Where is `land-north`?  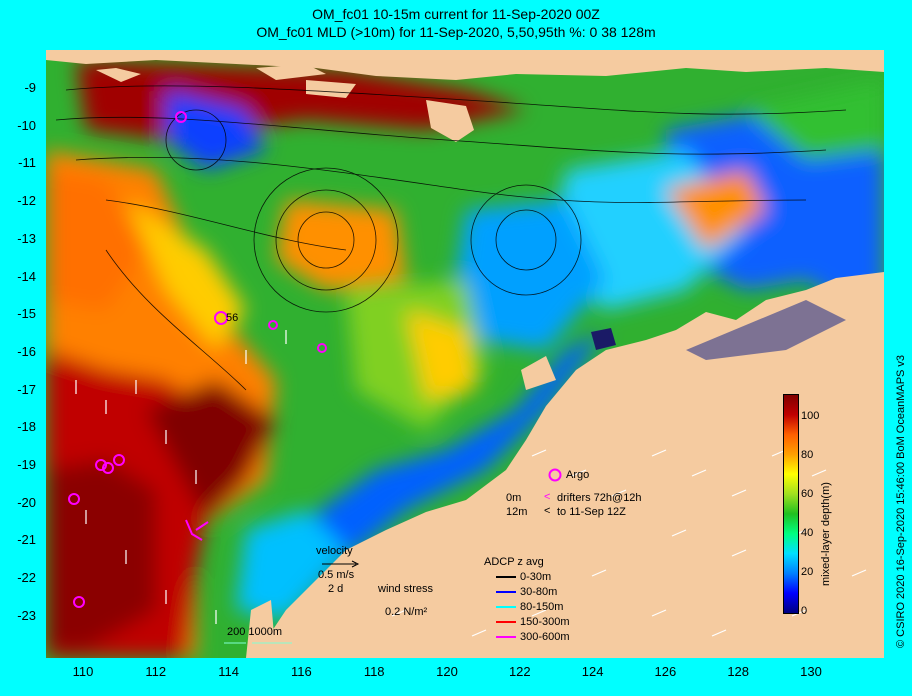
land-north is located at coordinates (465, 65).